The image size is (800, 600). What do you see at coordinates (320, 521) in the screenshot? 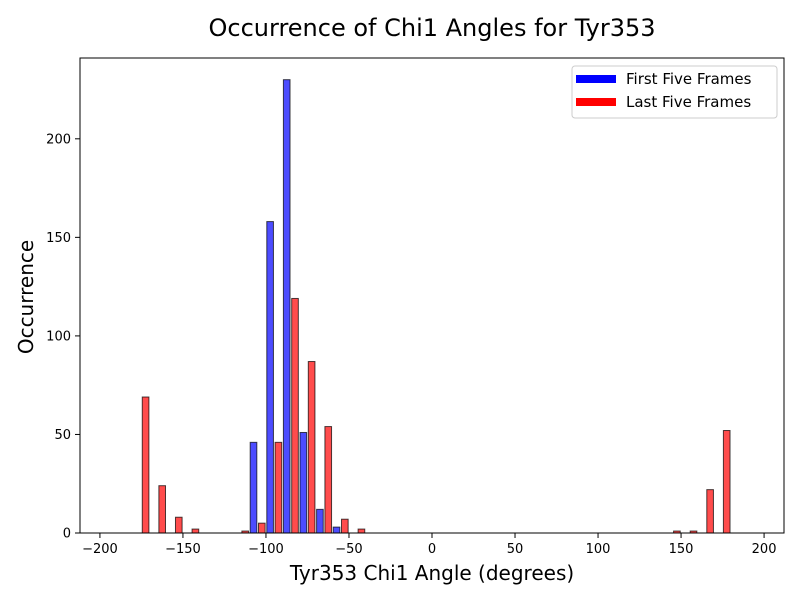
I see `bar-first--70` at bounding box center [320, 521].